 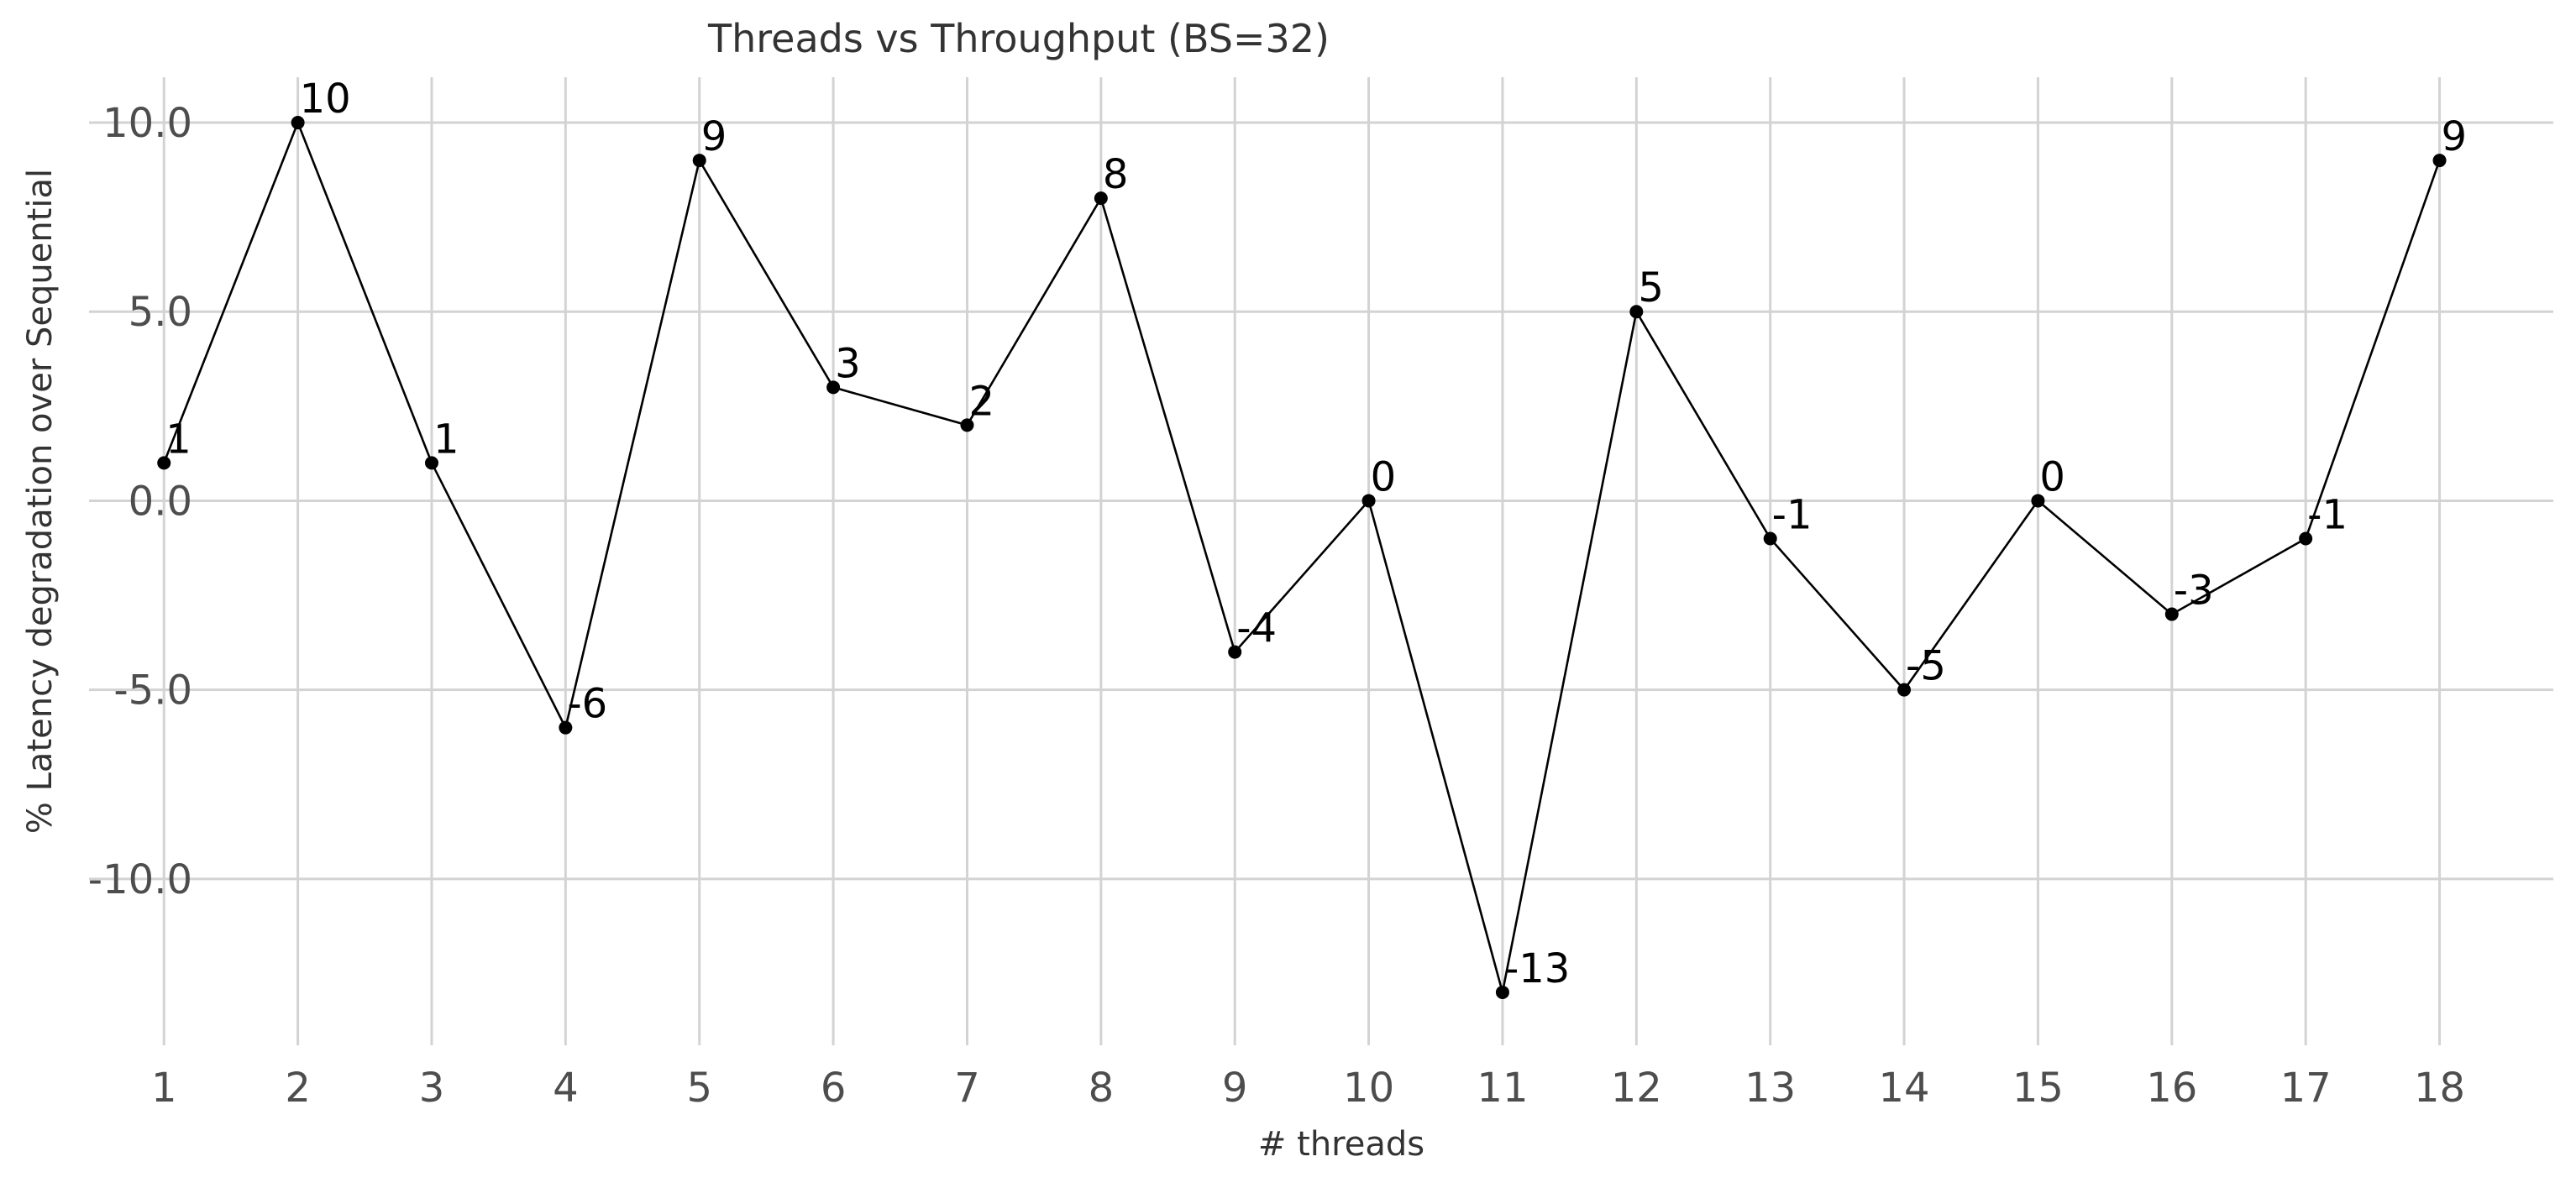 I want to click on x-tick-label: 12, so click(x=1636, y=1088).